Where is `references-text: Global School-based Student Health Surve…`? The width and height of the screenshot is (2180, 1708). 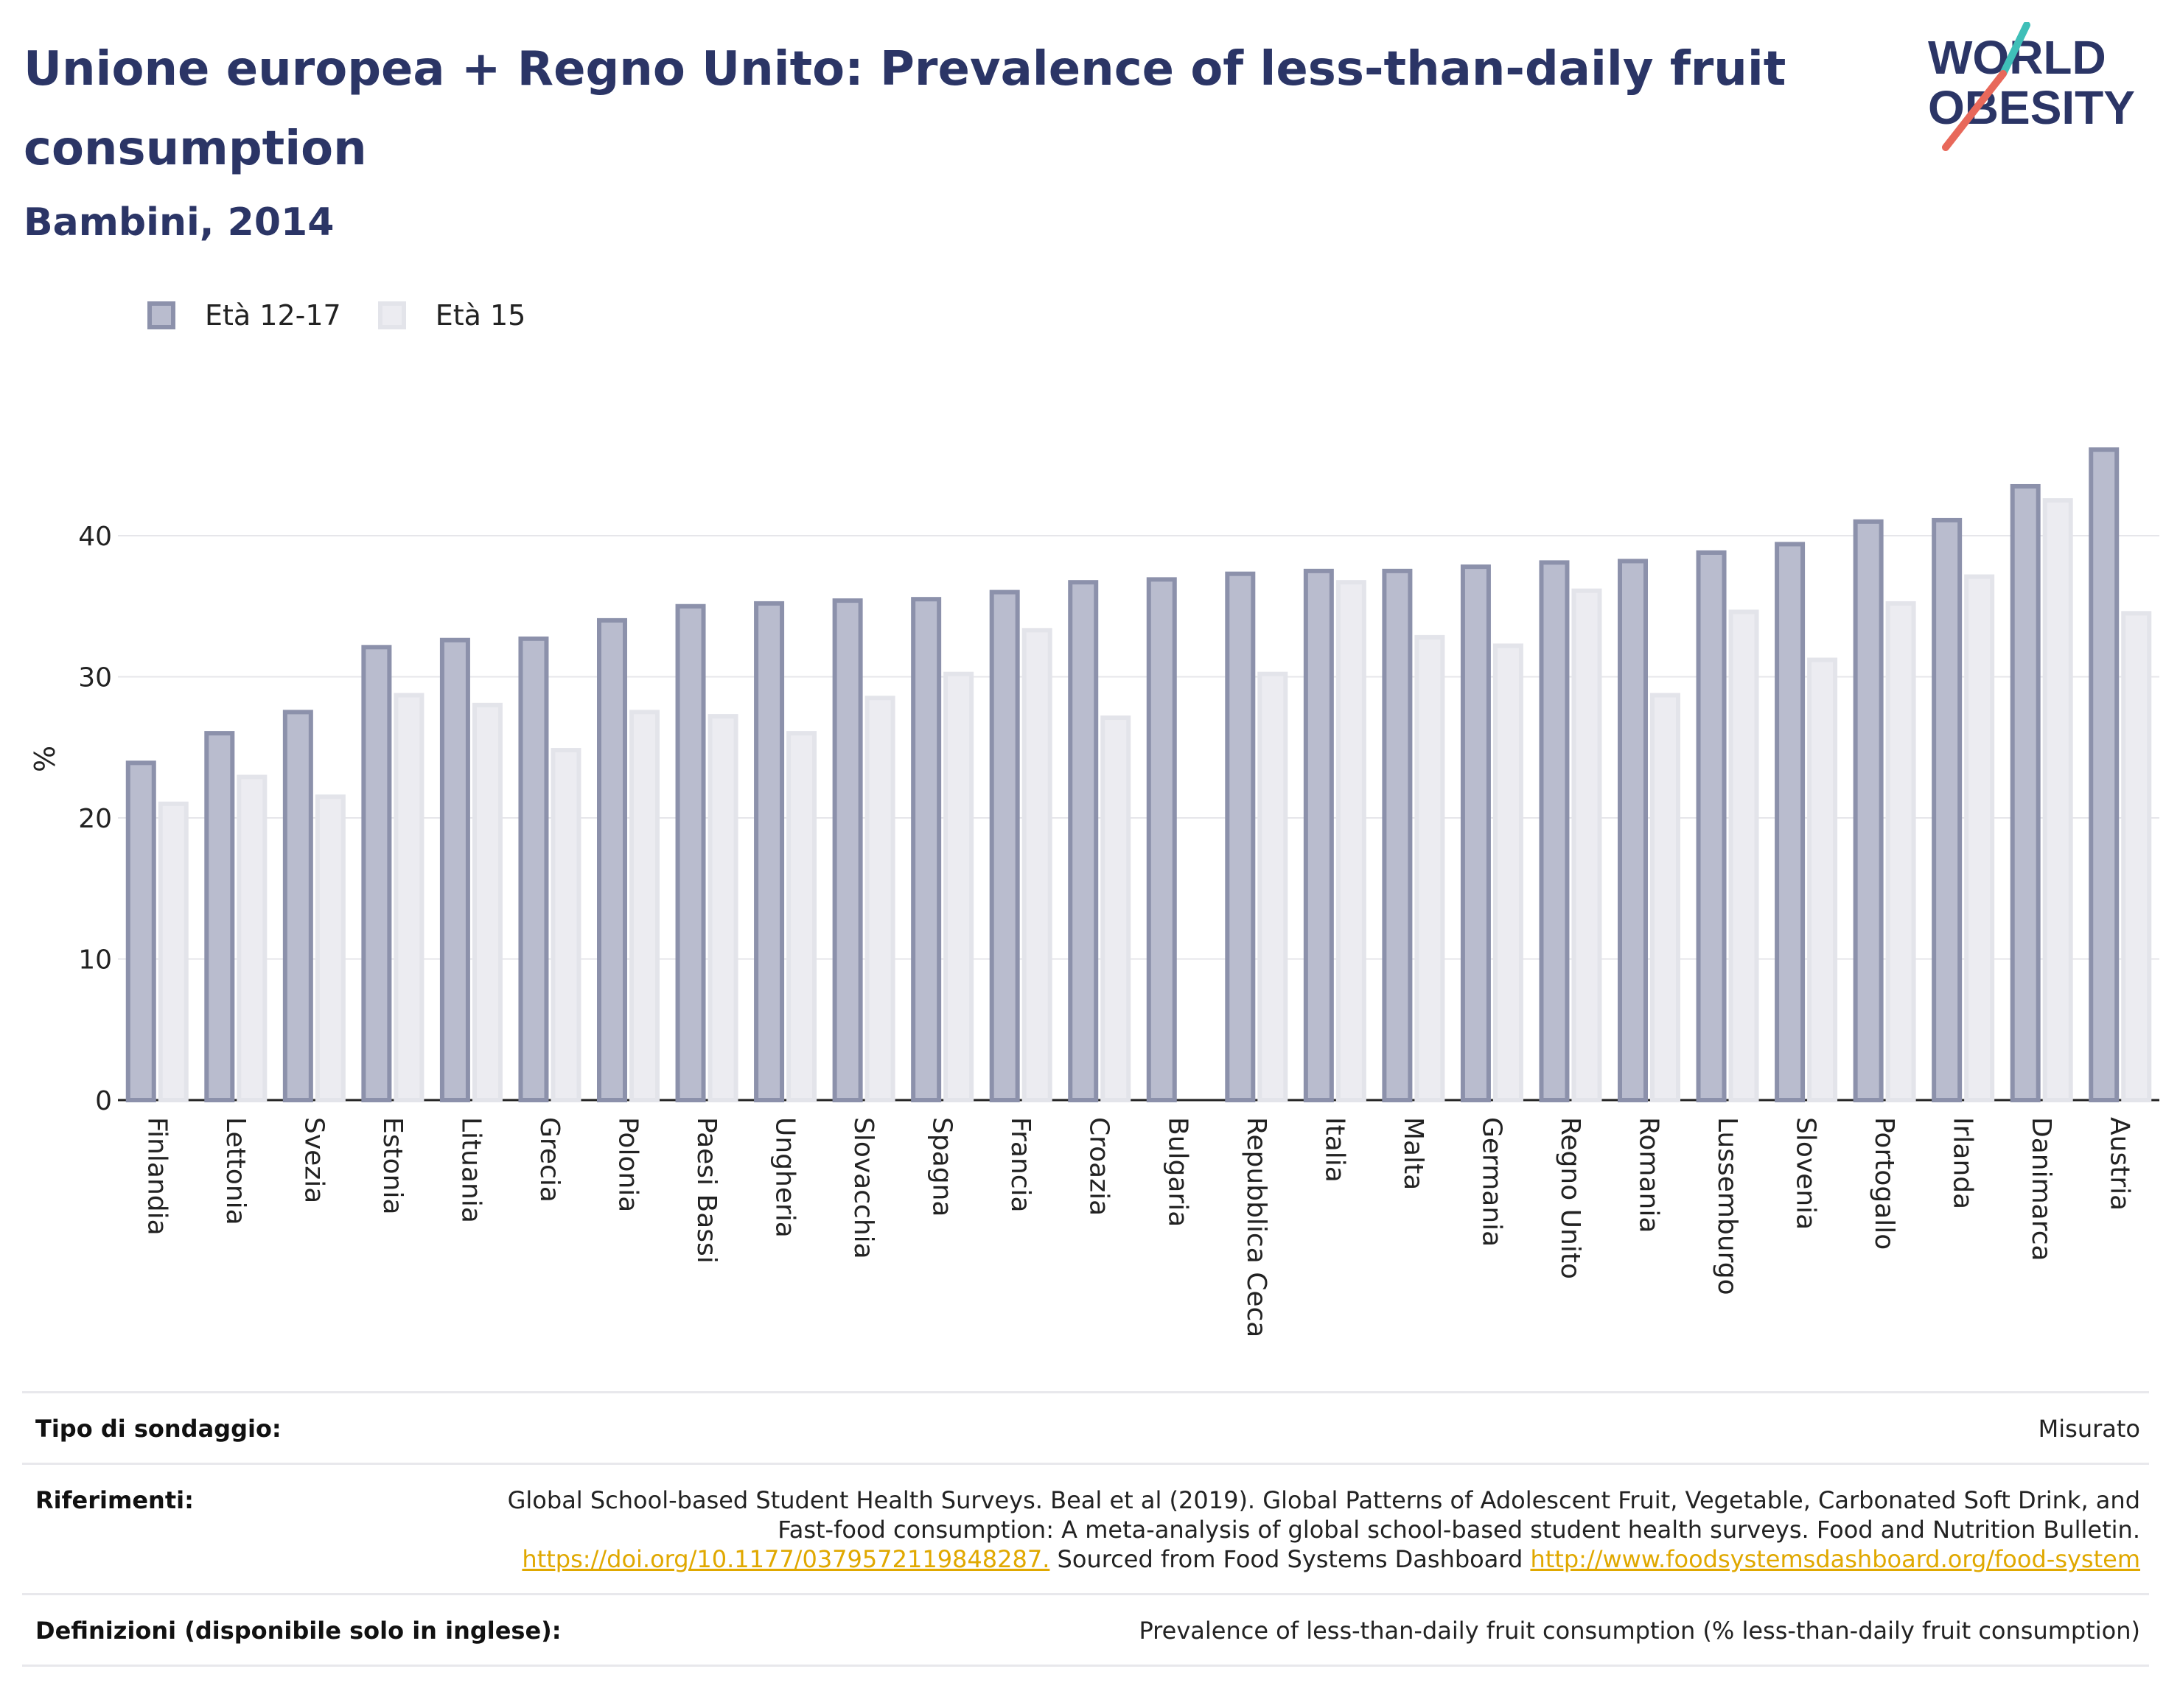
references-text: Global School-based Student Health Surve… is located at coordinates (1323, 1515).